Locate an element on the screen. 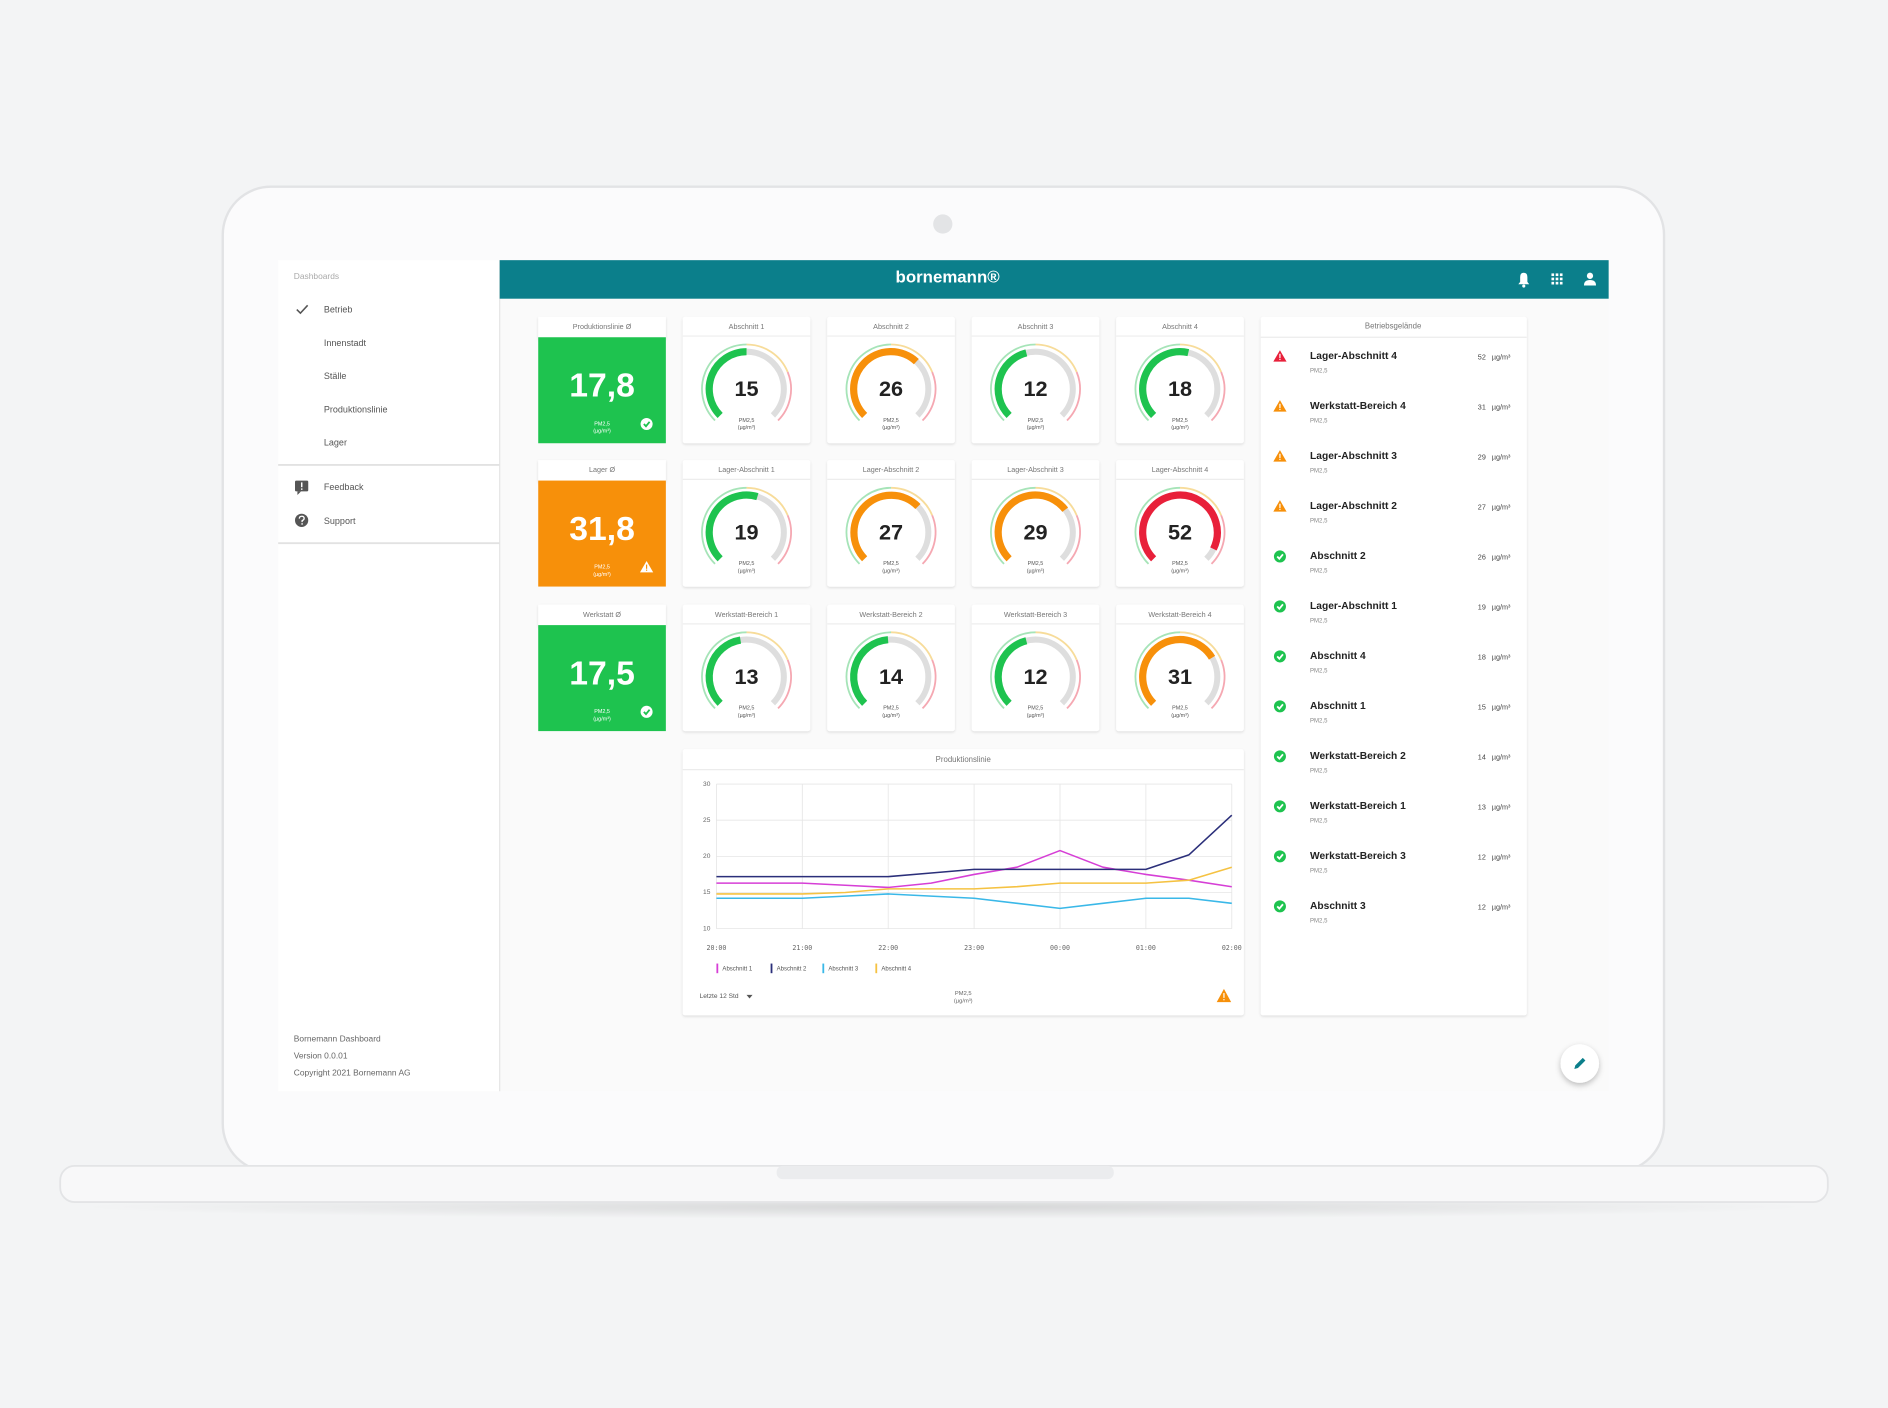 The height and width of the screenshot is (1408, 1888). row-value: 19 is located at coordinates (1482, 607).